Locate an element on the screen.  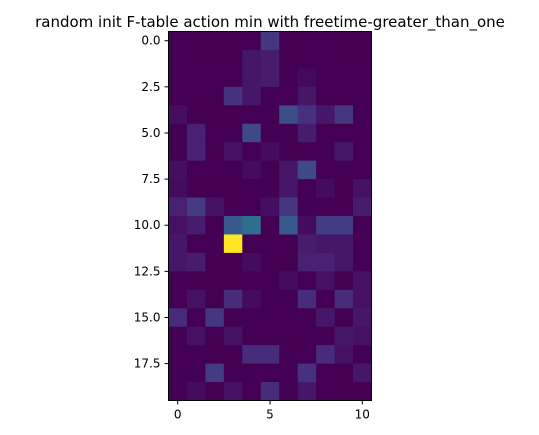
y-tick-label: 15.0 is located at coordinates (147, 317).